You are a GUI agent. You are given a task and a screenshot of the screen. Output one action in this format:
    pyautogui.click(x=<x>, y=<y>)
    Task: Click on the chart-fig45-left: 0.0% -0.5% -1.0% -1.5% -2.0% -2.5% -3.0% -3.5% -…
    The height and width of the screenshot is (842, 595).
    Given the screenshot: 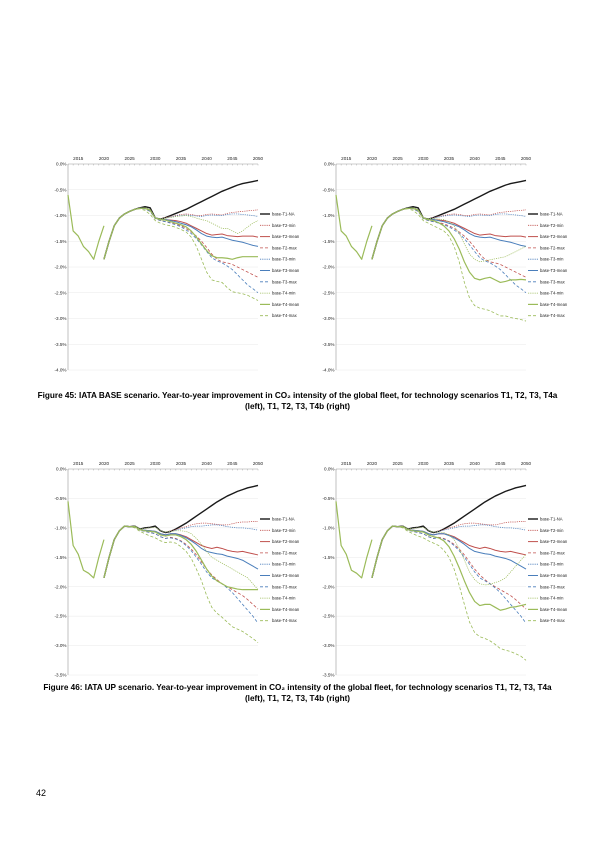 What is the action you would take?
    pyautogui.click(x=176, y=267)
    